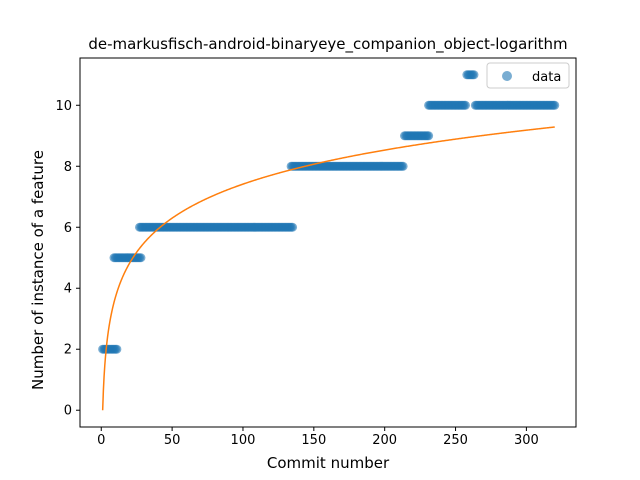 Image resolution: width=640 pixels, height=480 pixels. Describe the element at coordinates (313, 440) in the screenshot. I see `x-tick-label: 150` at that location.